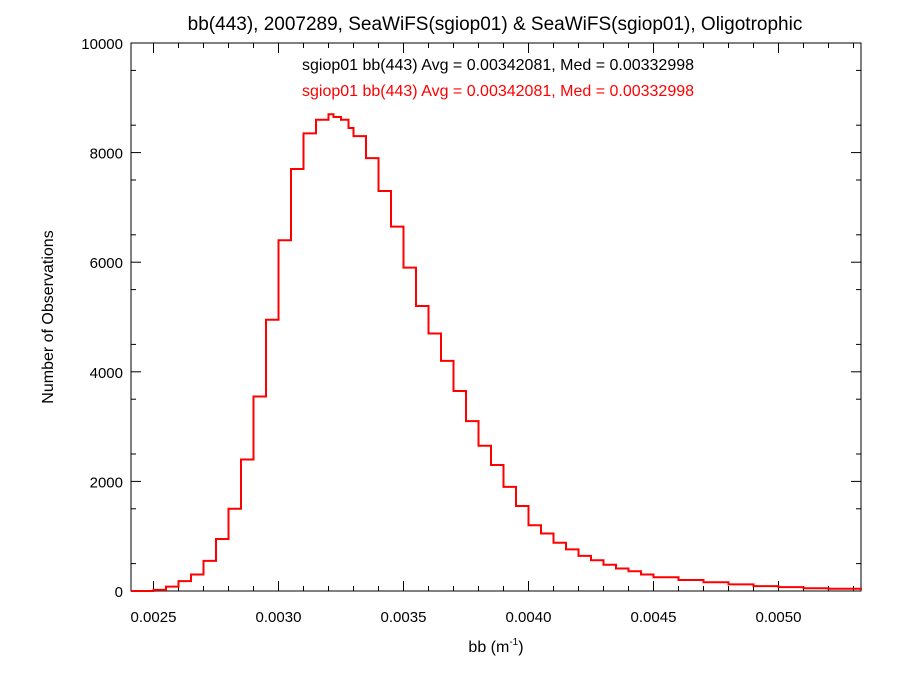  I want to click on x-axis-label: bb (m-1), so click(495, 646).